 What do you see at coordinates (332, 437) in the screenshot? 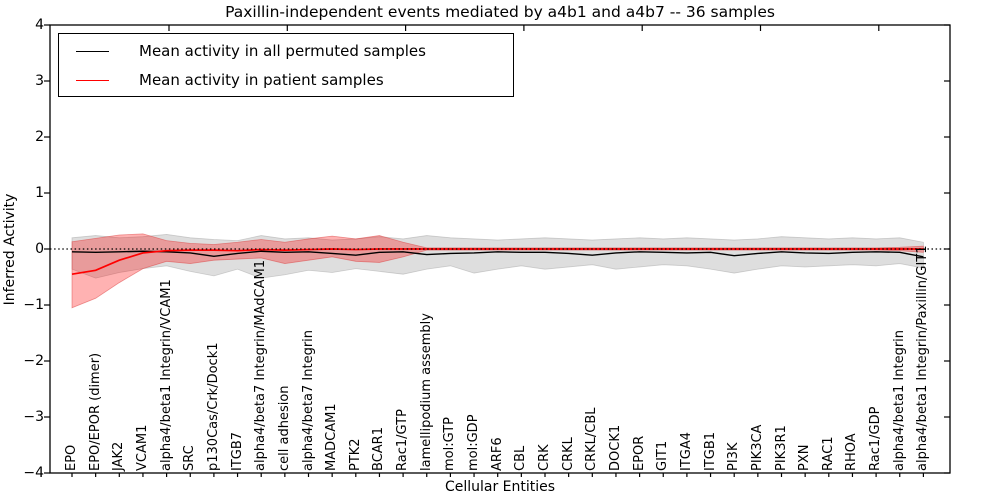
I see `x-tick-label: MADCAM1` at bounding box center [332, 437].